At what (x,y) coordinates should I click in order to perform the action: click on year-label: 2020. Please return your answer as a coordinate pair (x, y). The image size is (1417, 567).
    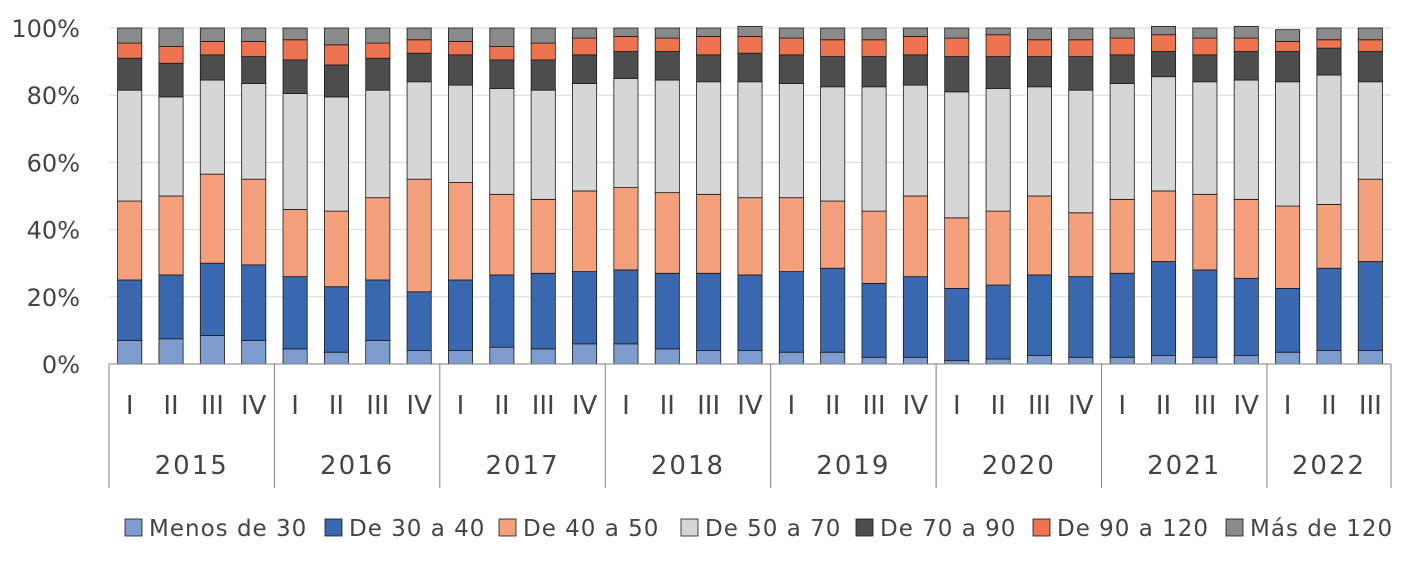
    Looking at the image, I should click on (1019, 466).